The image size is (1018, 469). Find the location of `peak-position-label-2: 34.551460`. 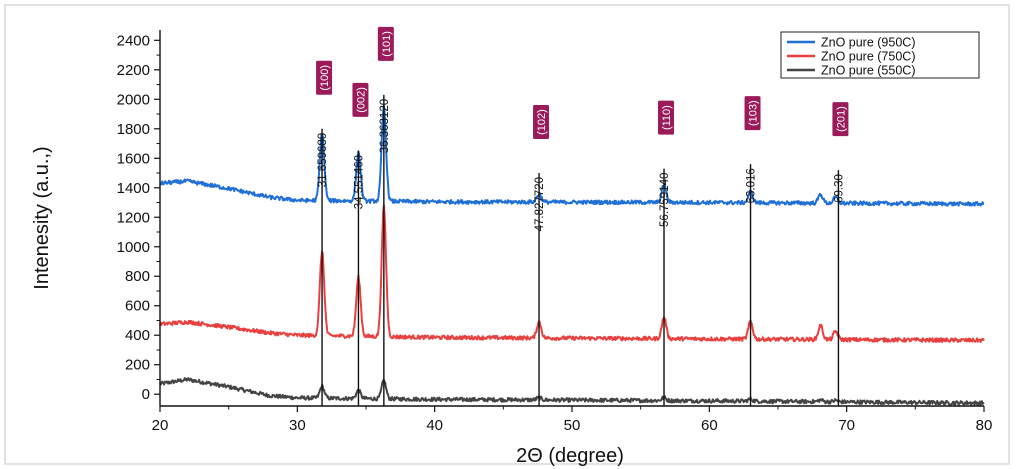

peak-position-label-2: 34.551460 is located at coordinates (359, 182).